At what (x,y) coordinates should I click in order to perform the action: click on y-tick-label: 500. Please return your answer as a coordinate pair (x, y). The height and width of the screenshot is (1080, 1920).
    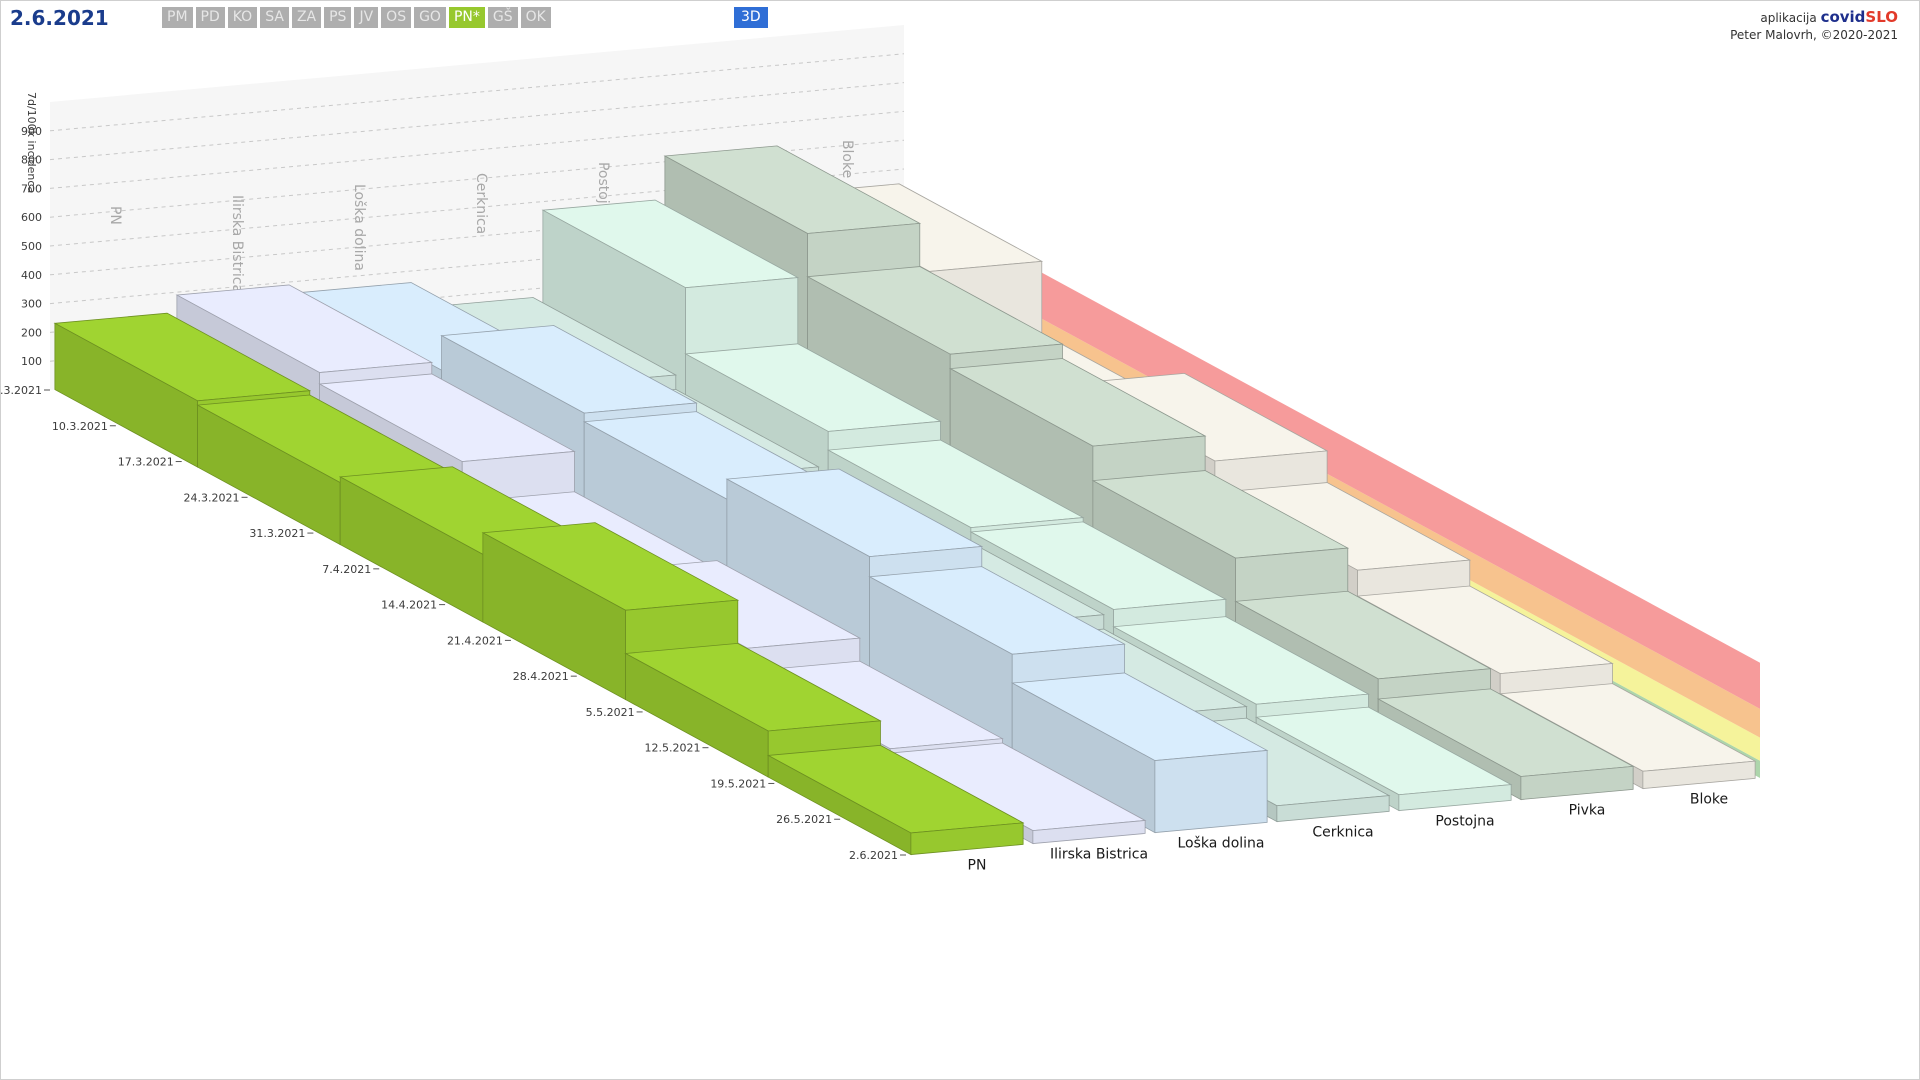
    Looking at the image, I should click on (31, 246).